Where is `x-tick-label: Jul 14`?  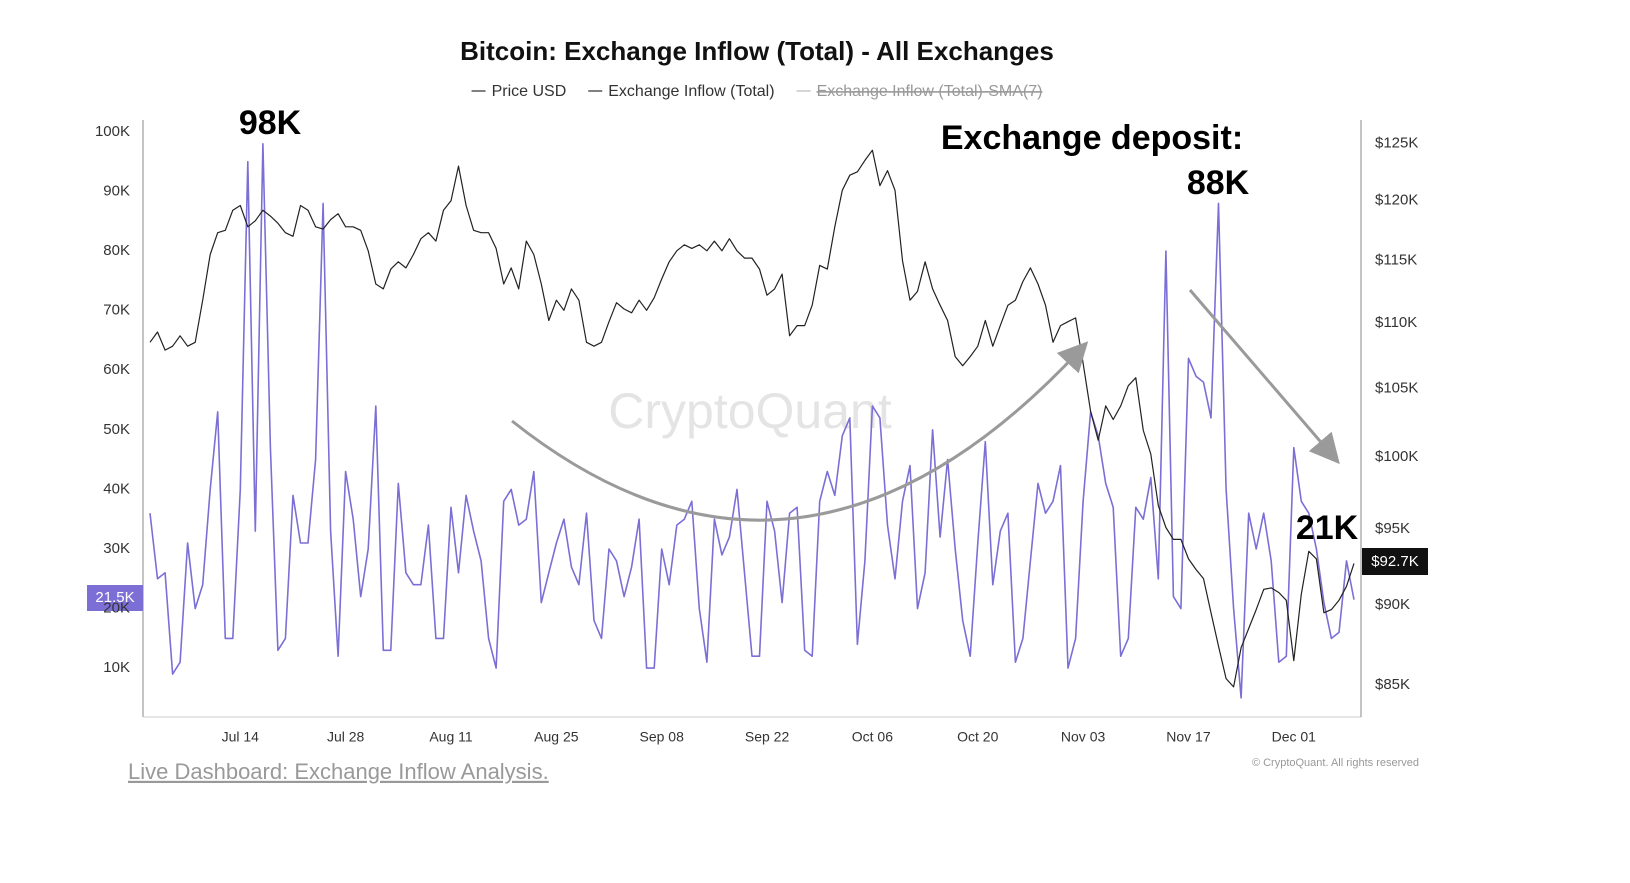 x-tick-label: Jul 14 is located at coordinates (241, 737).